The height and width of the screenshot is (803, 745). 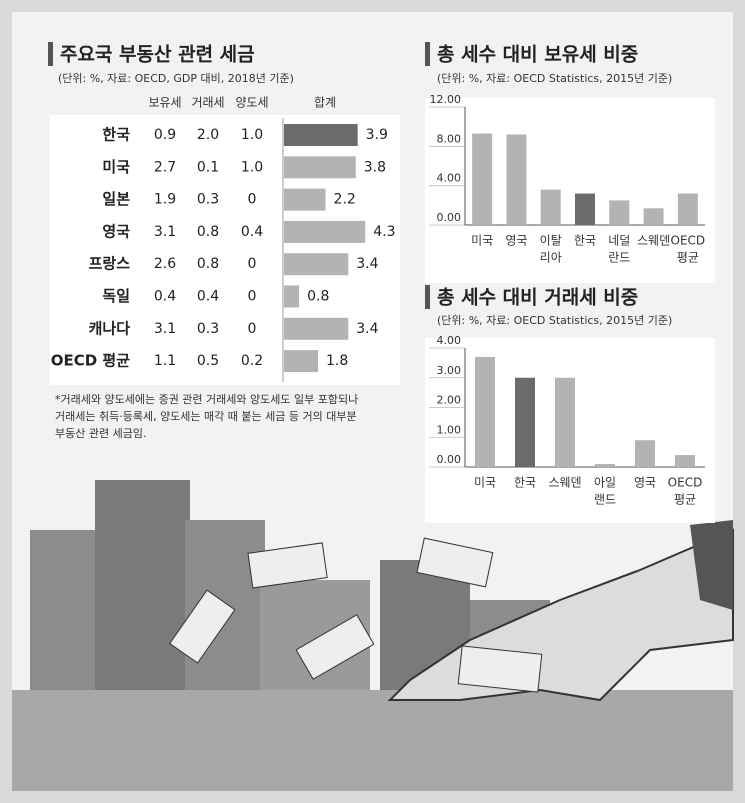 I want to click on ground, so click(x=372, y=740).